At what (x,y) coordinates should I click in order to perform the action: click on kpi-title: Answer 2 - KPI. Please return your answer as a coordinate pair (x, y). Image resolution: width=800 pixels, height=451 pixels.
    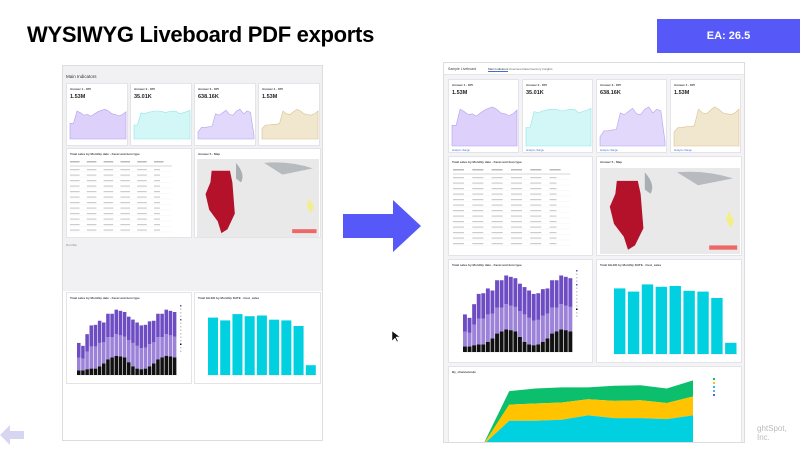
    Looking at the image, I should click on (145, 89).